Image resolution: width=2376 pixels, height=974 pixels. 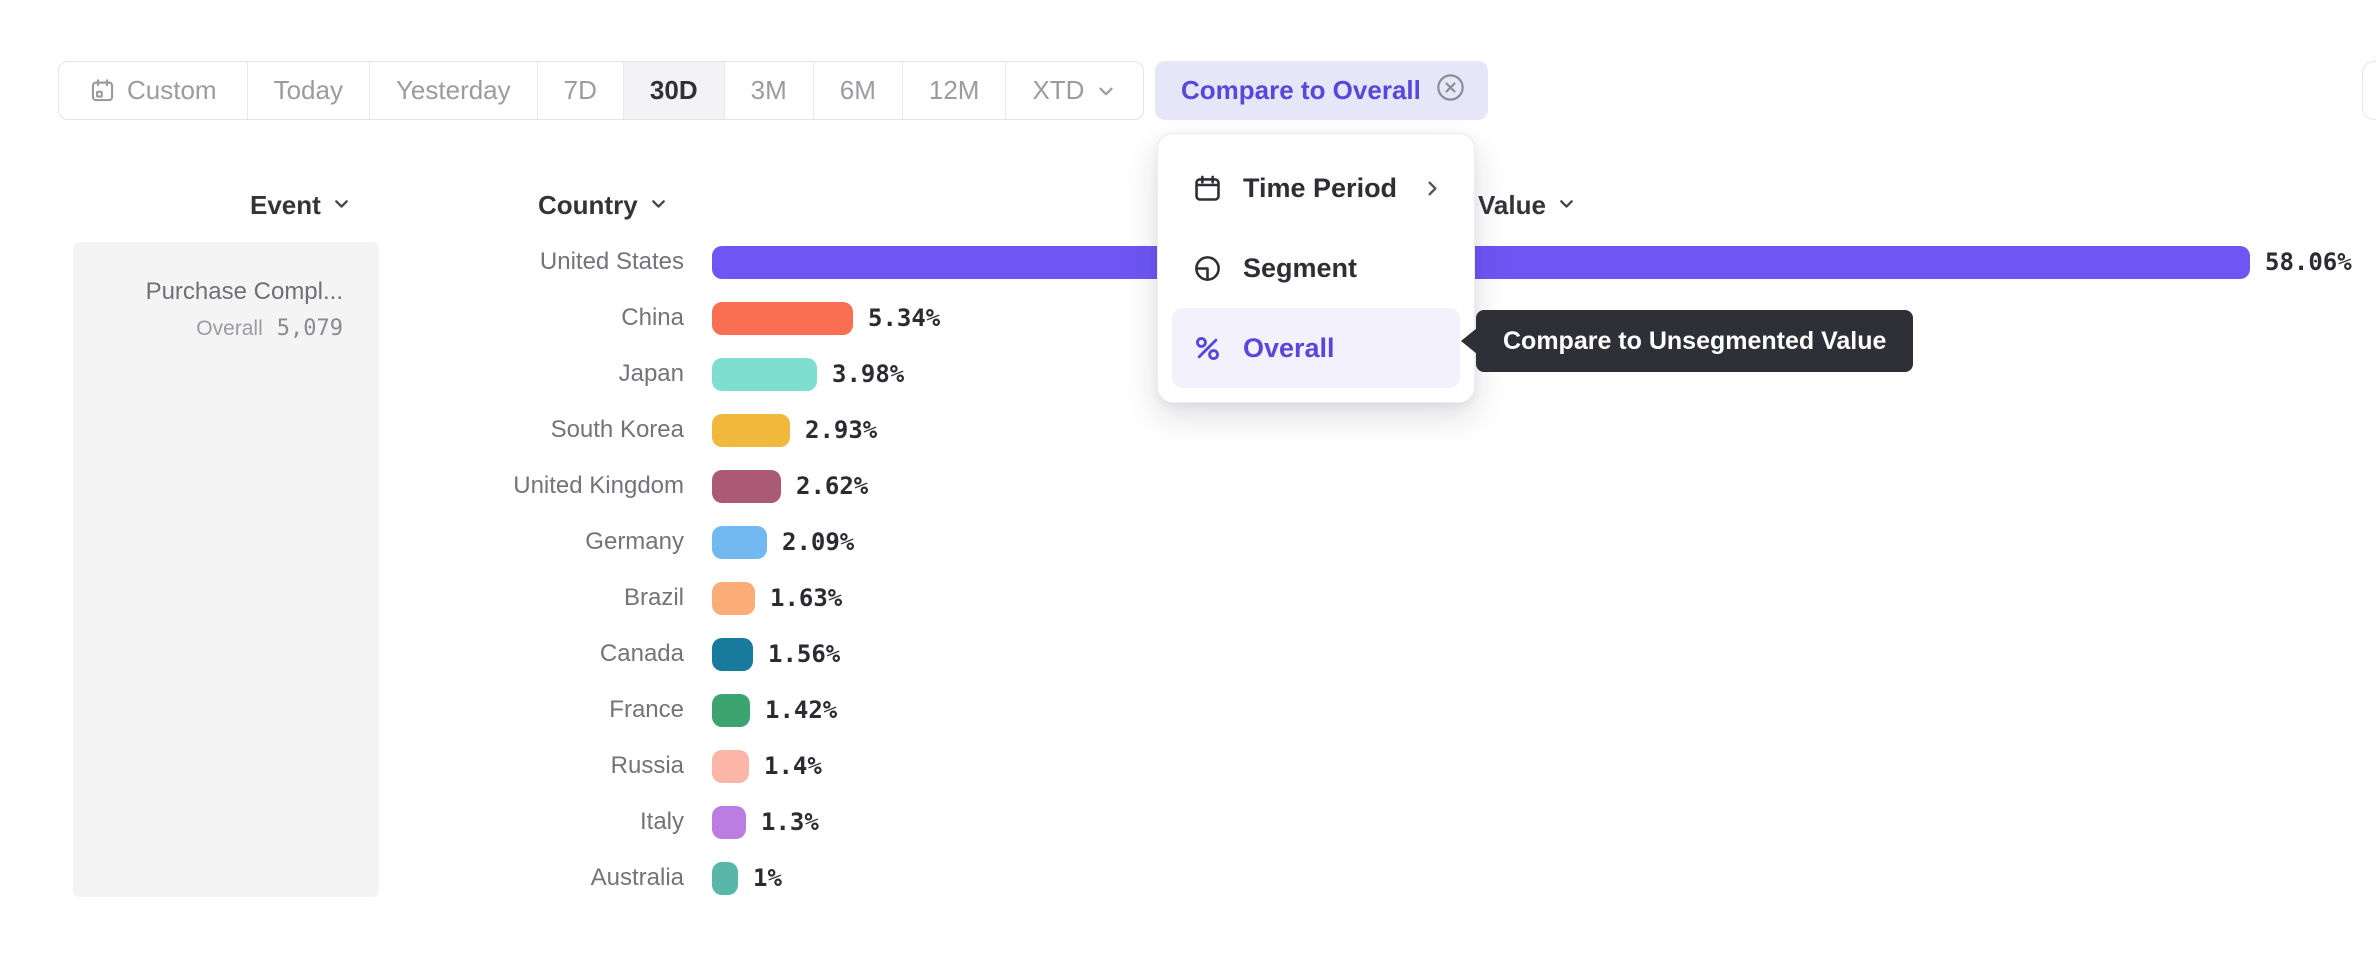 I want to click on column-header-value: Value, so click(x=1527, y=205).